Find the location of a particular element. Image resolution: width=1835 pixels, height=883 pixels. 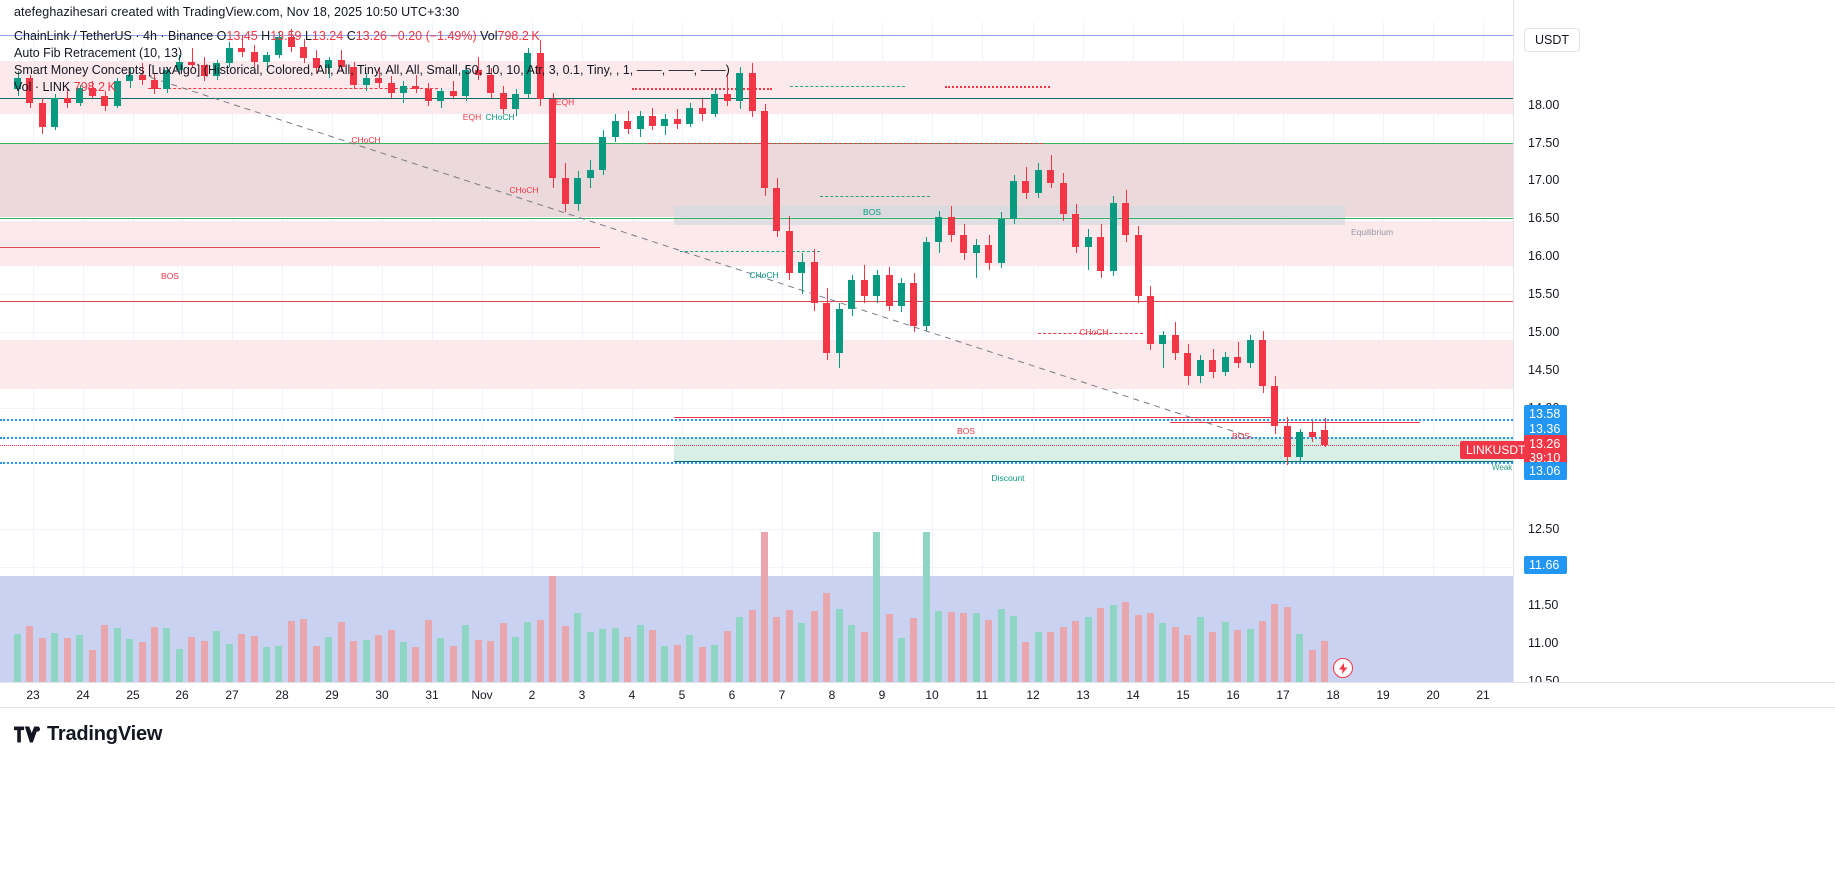

legend-volume-row: Vol · LINK 798.2 K is located at coordinates (372, 87).